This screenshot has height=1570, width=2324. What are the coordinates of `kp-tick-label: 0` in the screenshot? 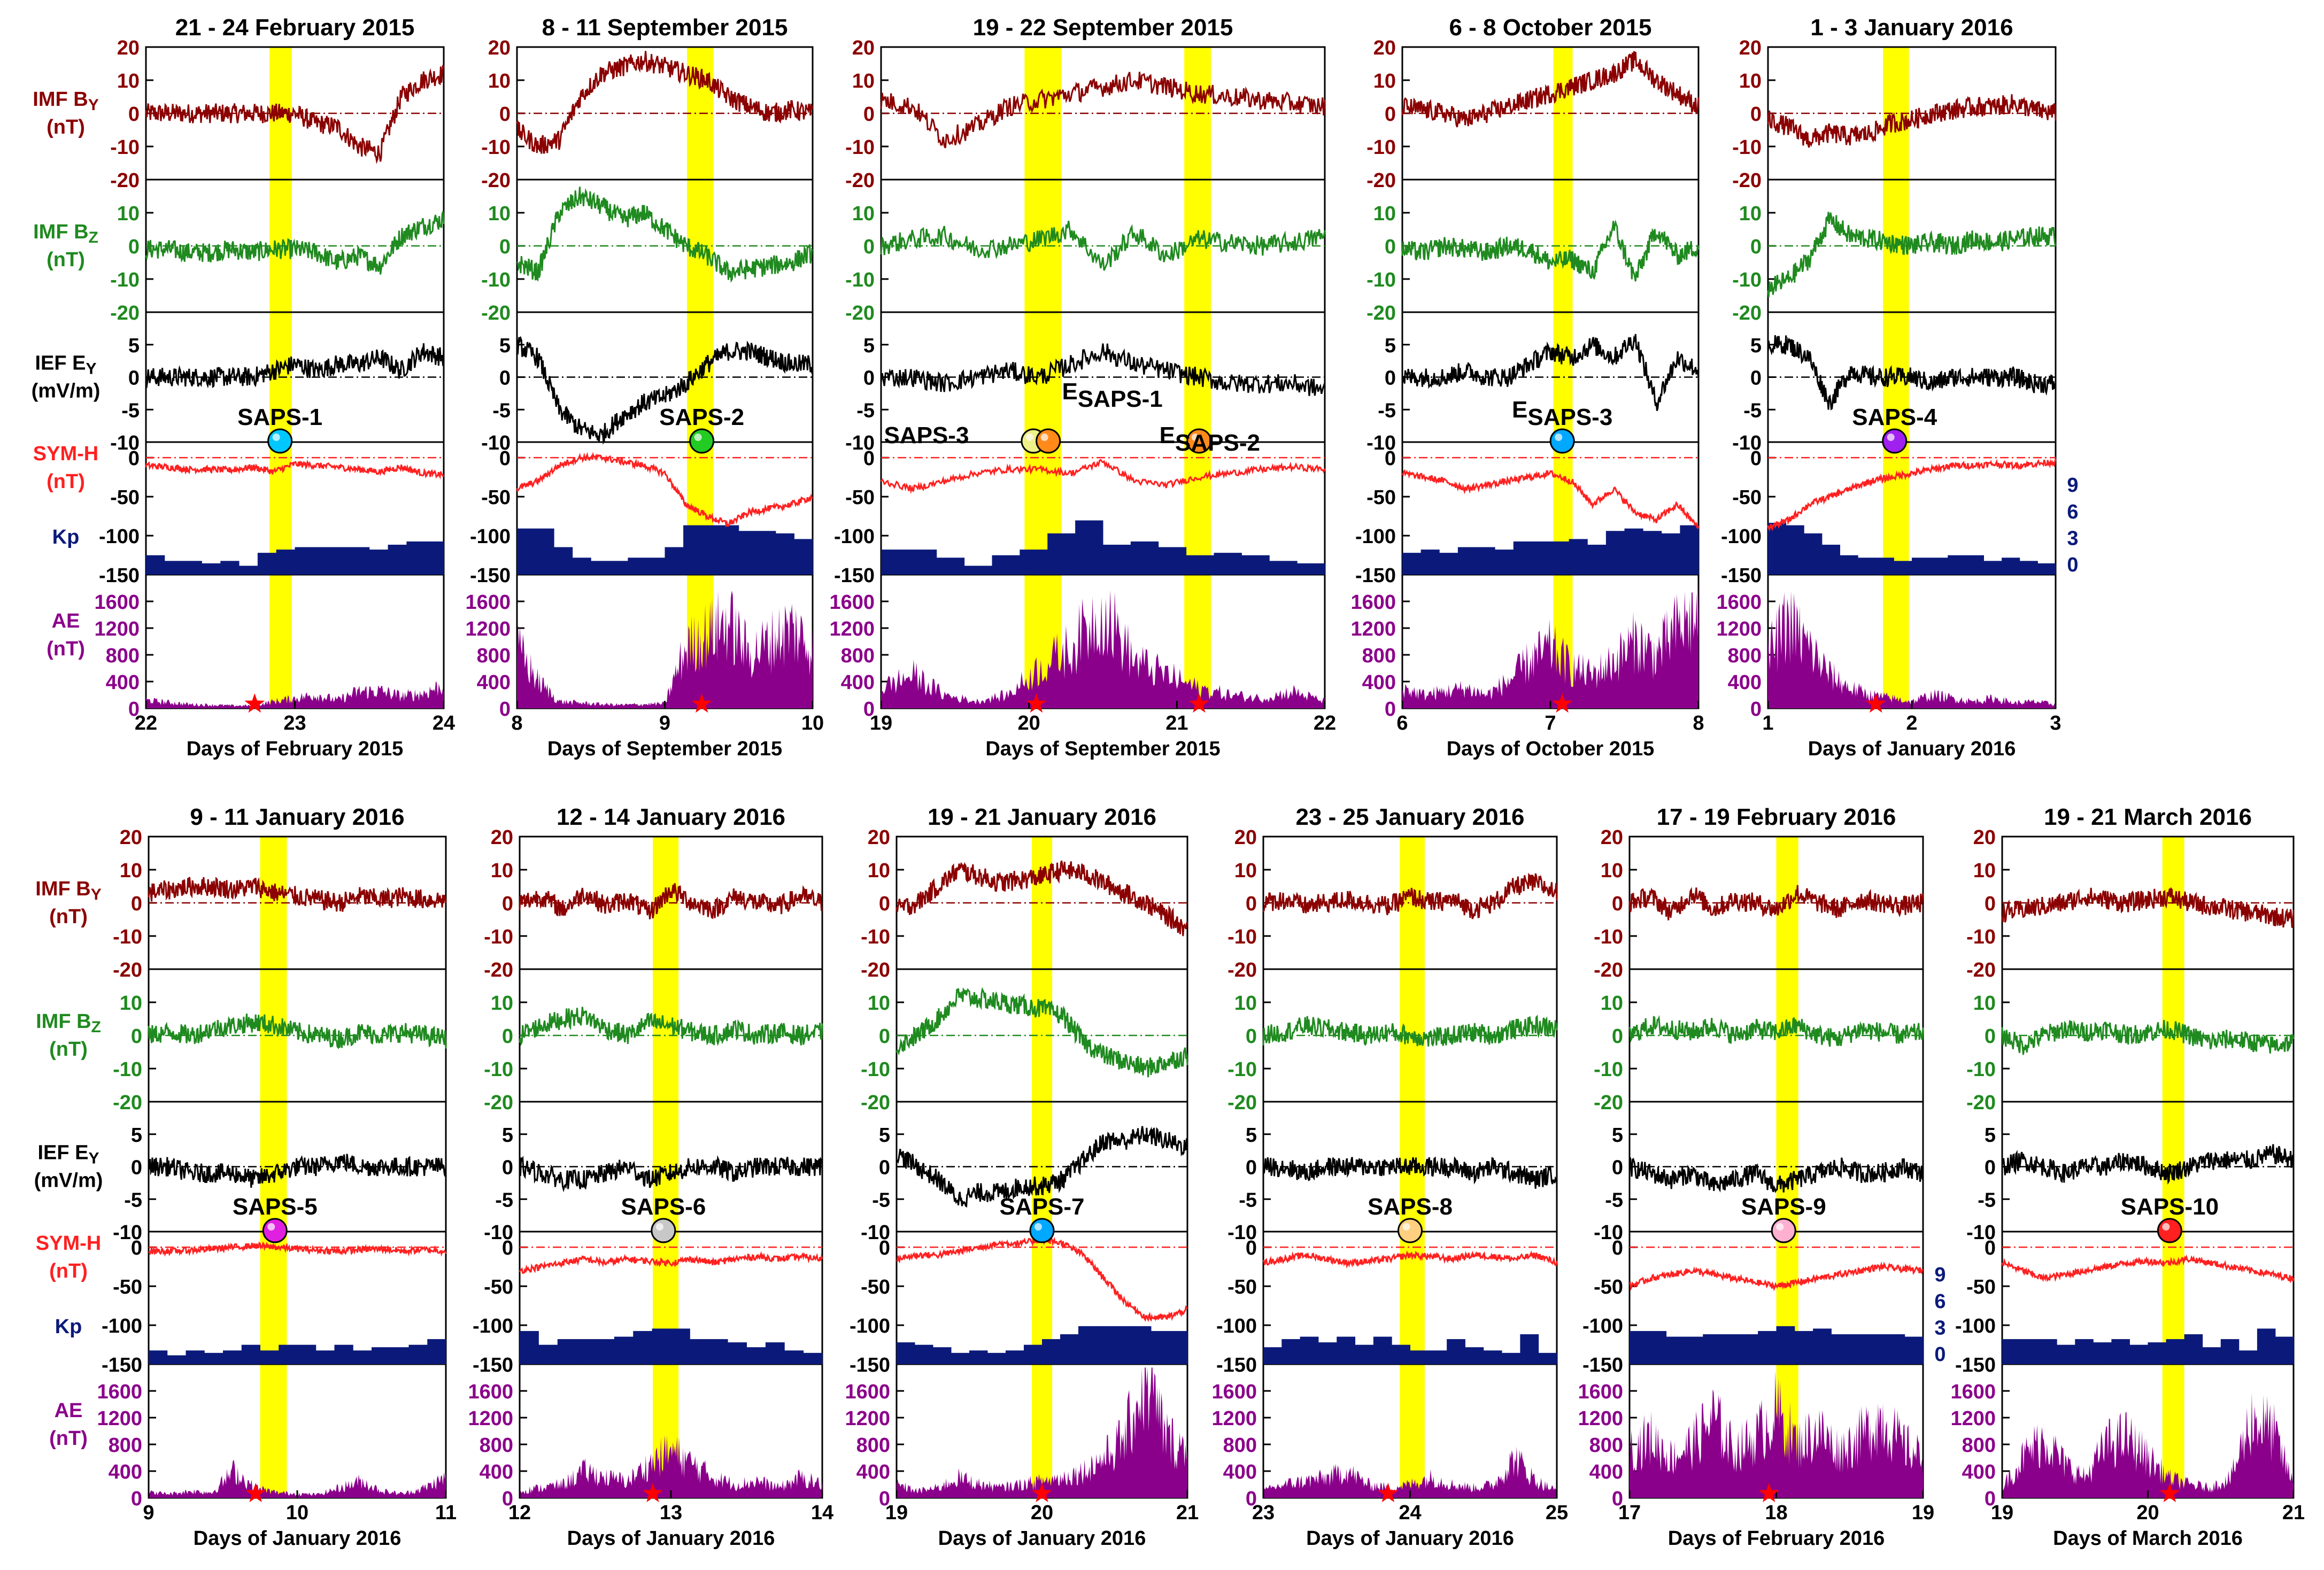 It's located at (2072, 565).